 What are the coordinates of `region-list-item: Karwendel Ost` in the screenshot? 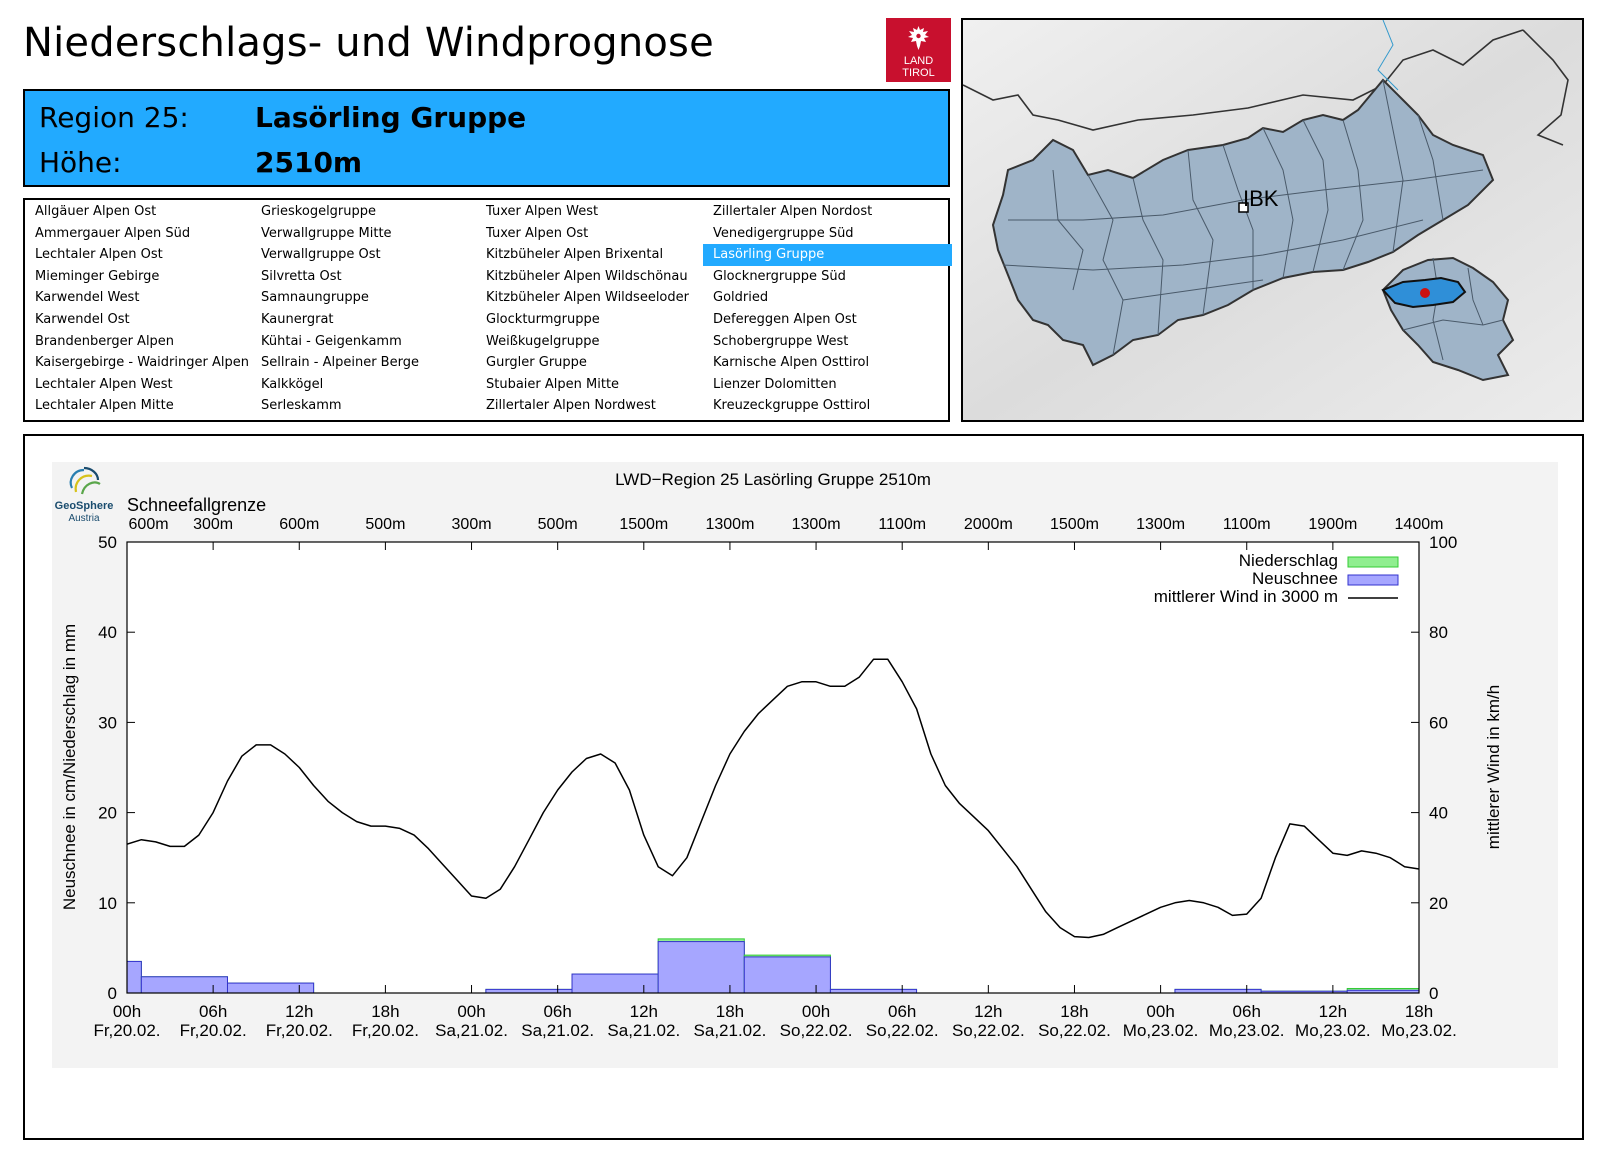 It's located at (82, 319).